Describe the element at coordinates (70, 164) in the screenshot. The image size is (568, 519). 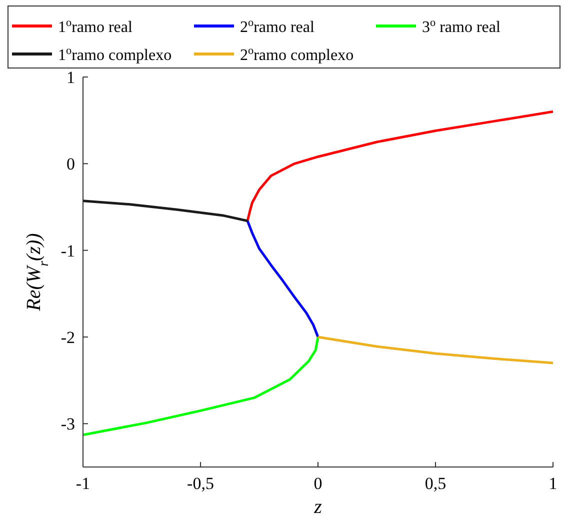
I see `y-tick-label: 0` at that location.